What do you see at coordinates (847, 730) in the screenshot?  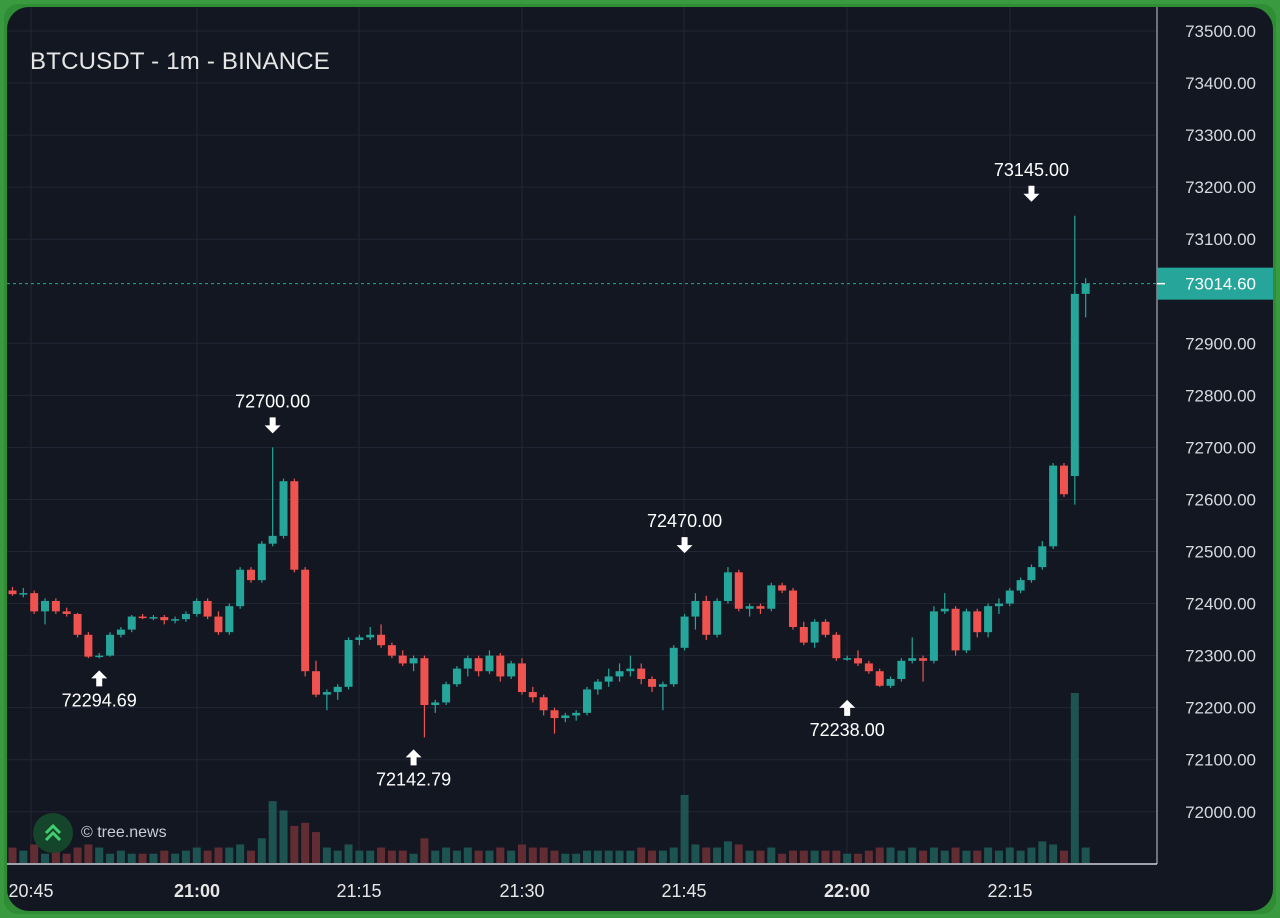 I see `low-label: 72238.00` at bounding box center [847, 730].